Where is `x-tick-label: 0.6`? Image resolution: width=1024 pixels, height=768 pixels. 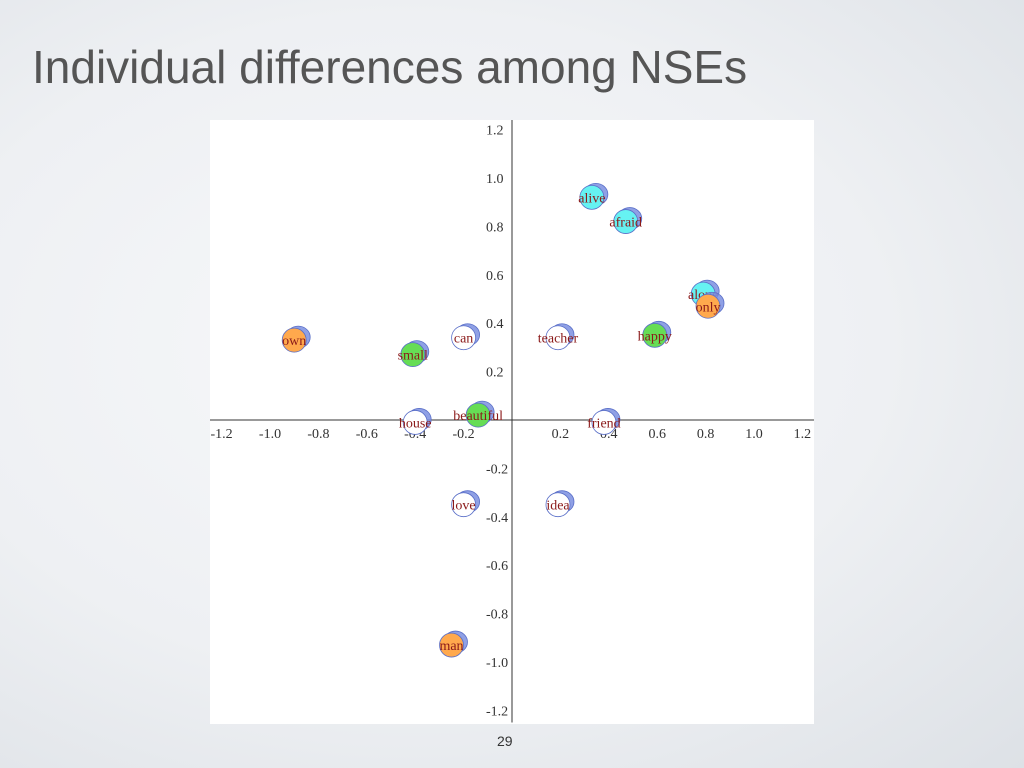
x-tick-label: 0.6 is located at coordinates (657, 434).